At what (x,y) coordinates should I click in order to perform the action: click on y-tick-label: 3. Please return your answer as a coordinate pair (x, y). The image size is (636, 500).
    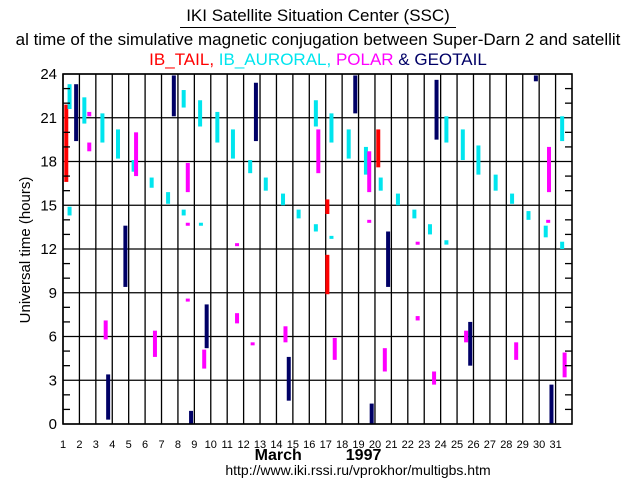
    Looking at the image, I should click on (53, 380).